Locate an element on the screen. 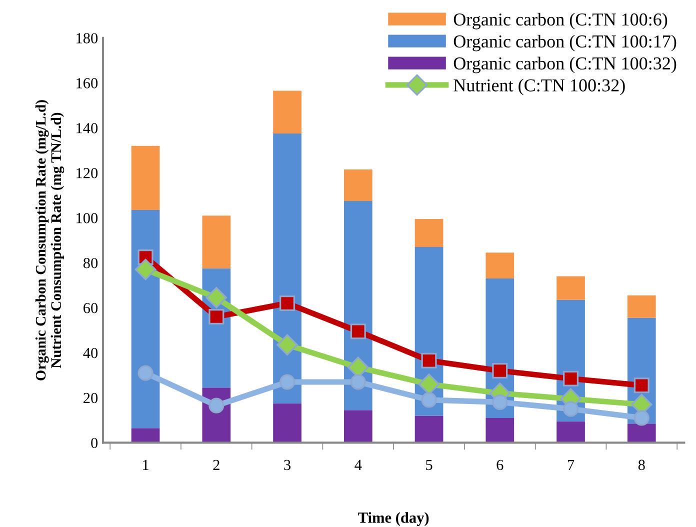 The width and height of the screenshot is (696, 527). y-tick-label: 180 is located at coordinates (87, 38).